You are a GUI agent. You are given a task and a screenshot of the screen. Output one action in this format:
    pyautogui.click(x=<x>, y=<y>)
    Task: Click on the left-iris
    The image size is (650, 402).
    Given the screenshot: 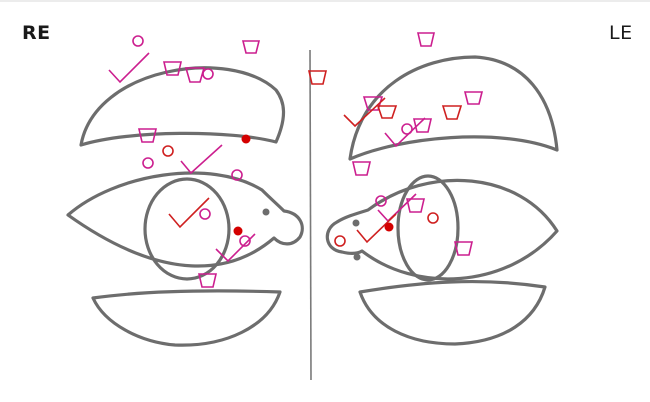 What is the action you would take?
    pyautogui.click(x=428, y=228)
    